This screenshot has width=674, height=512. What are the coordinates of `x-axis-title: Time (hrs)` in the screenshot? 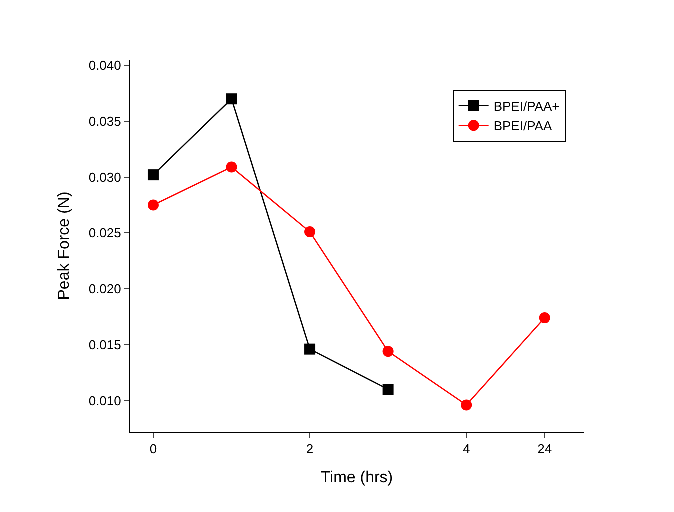 It's located at (357, 477).